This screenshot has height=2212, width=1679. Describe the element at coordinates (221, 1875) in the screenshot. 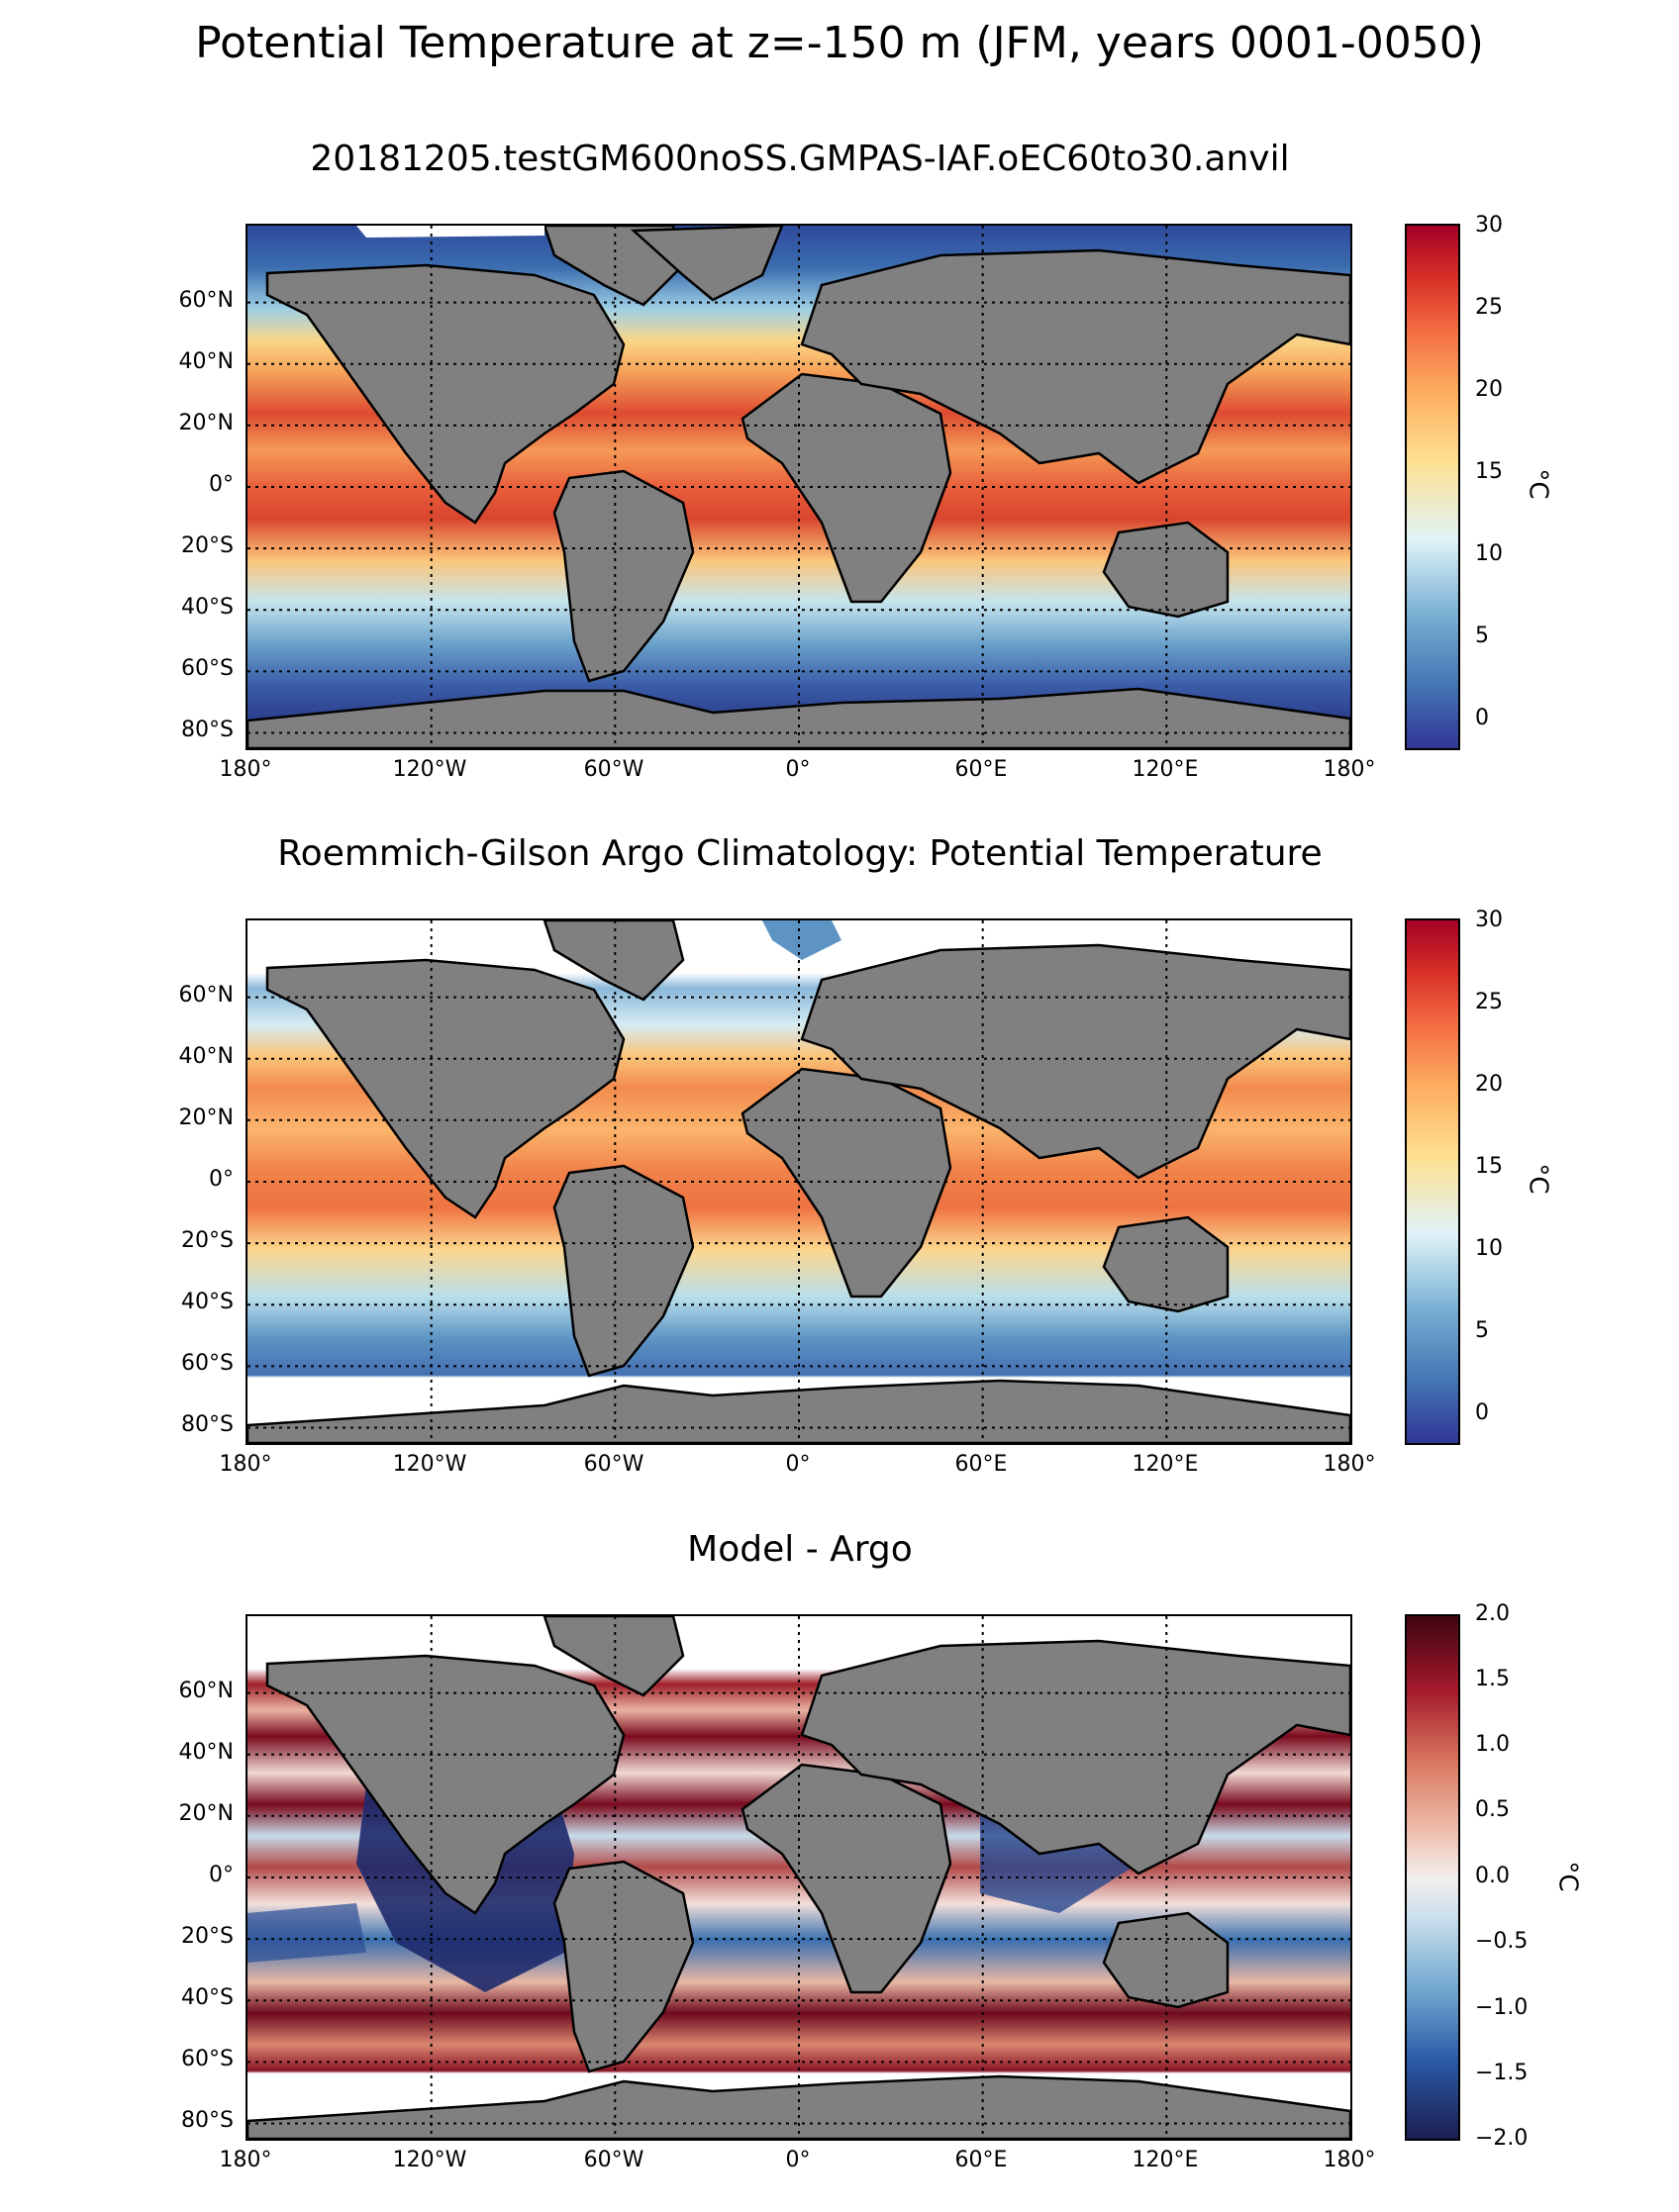

I see `panel3-ytick-0: 0°` at that location.